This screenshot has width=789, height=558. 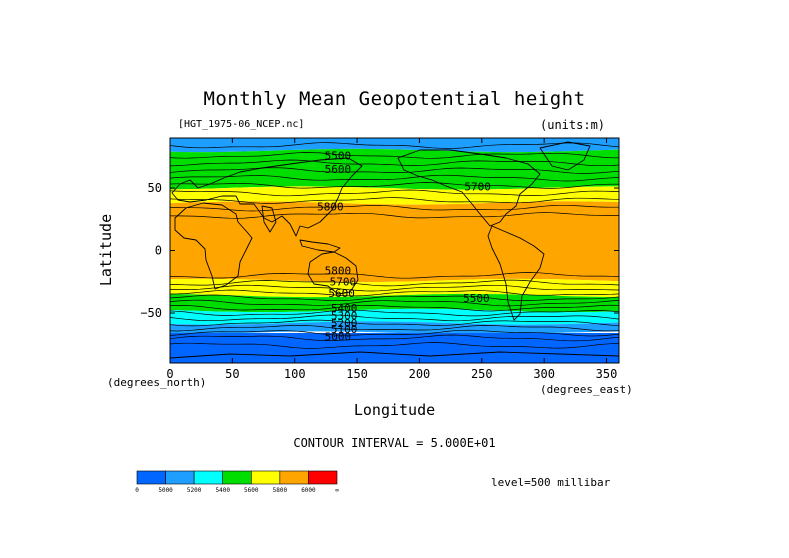 I want to click on antarctica-coast, so click(x=394, y=355).